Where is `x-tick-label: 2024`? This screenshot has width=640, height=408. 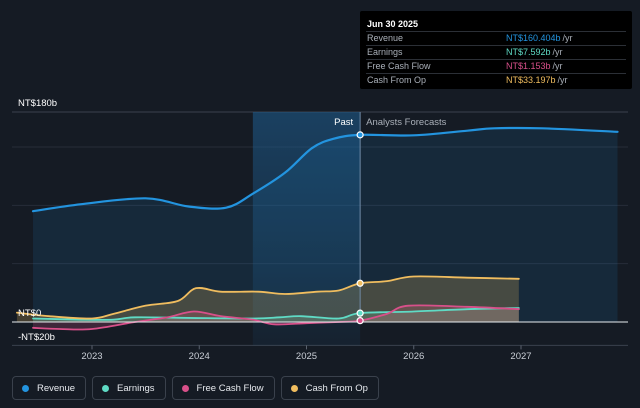
x-tick-label: 2024 is located at coordinates (199, 355).